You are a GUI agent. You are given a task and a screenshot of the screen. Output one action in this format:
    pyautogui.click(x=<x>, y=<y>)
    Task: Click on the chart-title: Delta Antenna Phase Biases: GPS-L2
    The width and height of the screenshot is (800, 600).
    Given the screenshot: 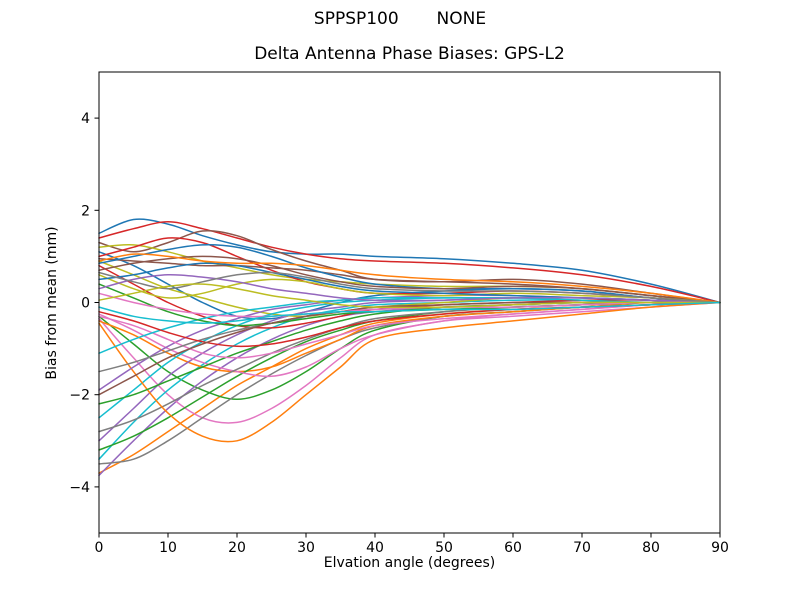 What is the action you would take?
    pyautogui.click(x=409, y=54)
    